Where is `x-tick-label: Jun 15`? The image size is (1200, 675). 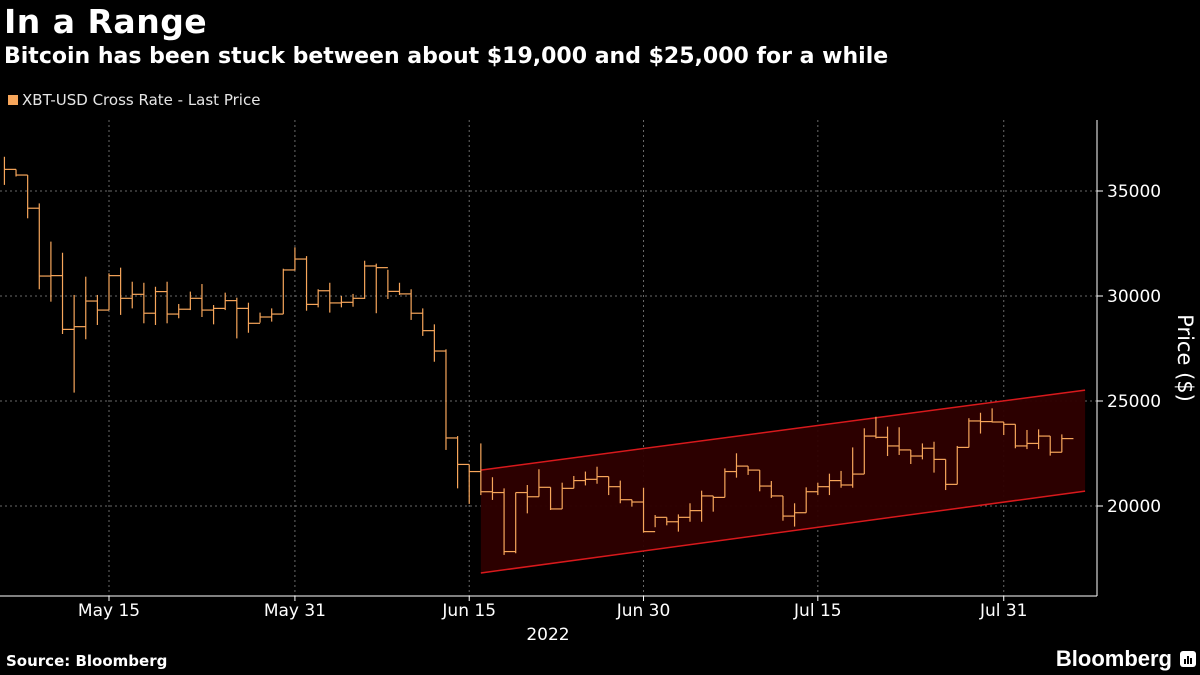 x-tick-label: Jun 15 is located at coordinates (468, 611).